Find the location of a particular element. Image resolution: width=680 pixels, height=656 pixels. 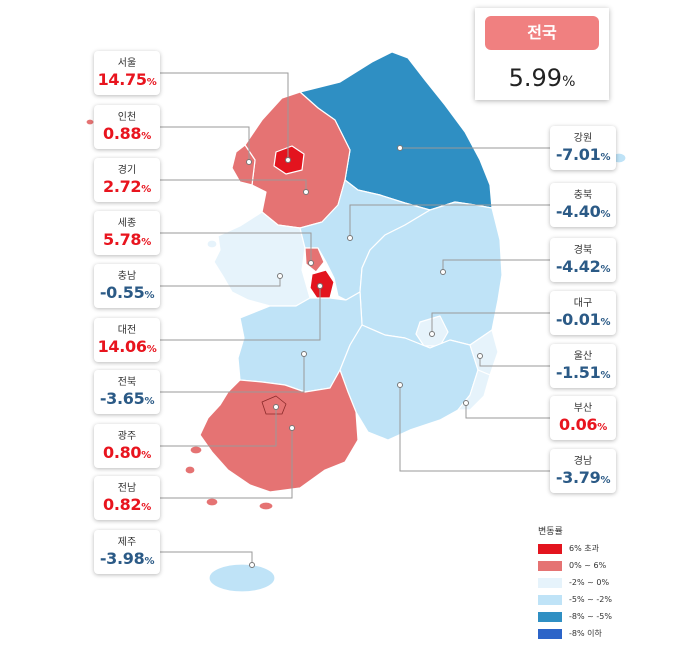

card-value: 14.06 is located at coordinates (122, 346).